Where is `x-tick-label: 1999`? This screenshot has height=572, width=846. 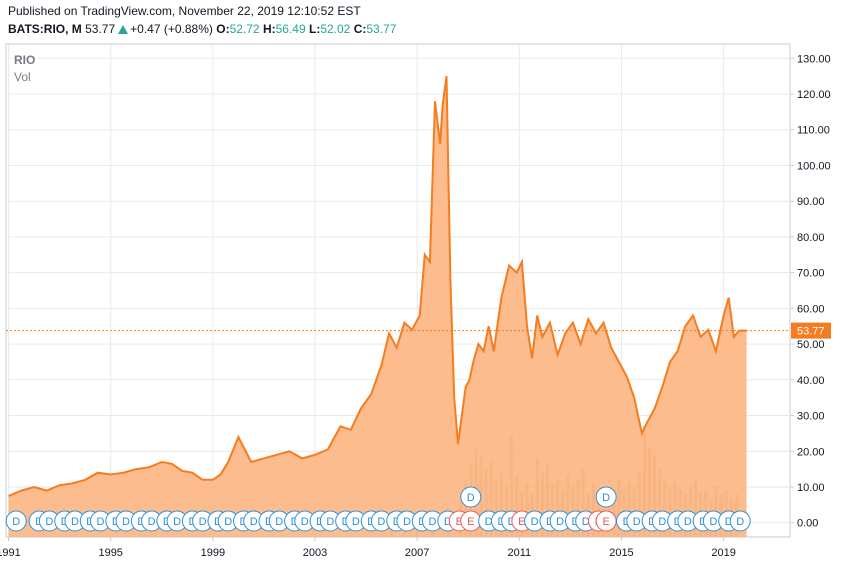
x-tick-label: 1999 is located at coordinates (213, 553).